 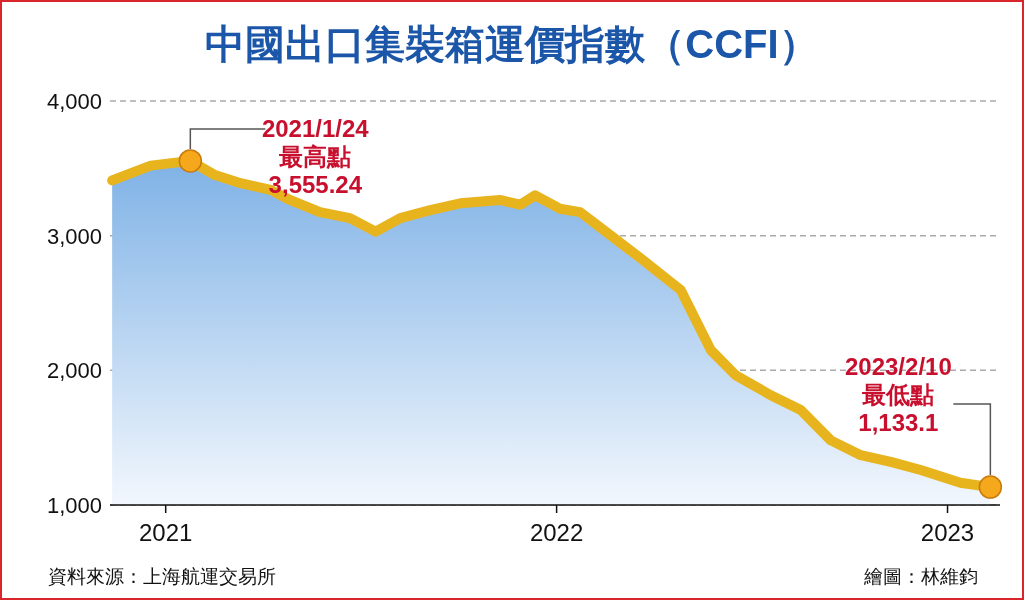 What do you see at coordinates (74, 505) in the screenshot?
I see `y-tick-label: 1,000` at bounding box center [74, 505].